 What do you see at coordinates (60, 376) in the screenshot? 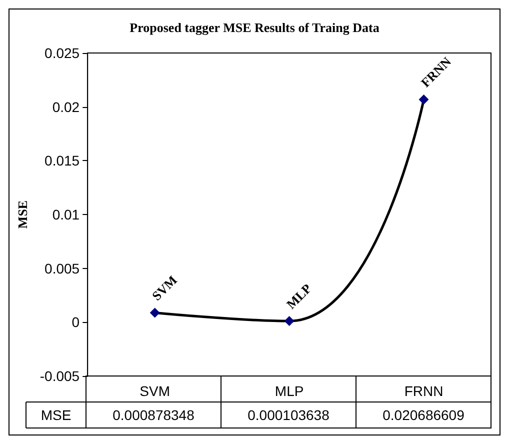
I see `y-tick-label: -0.005` at bounding box center [60, 376].